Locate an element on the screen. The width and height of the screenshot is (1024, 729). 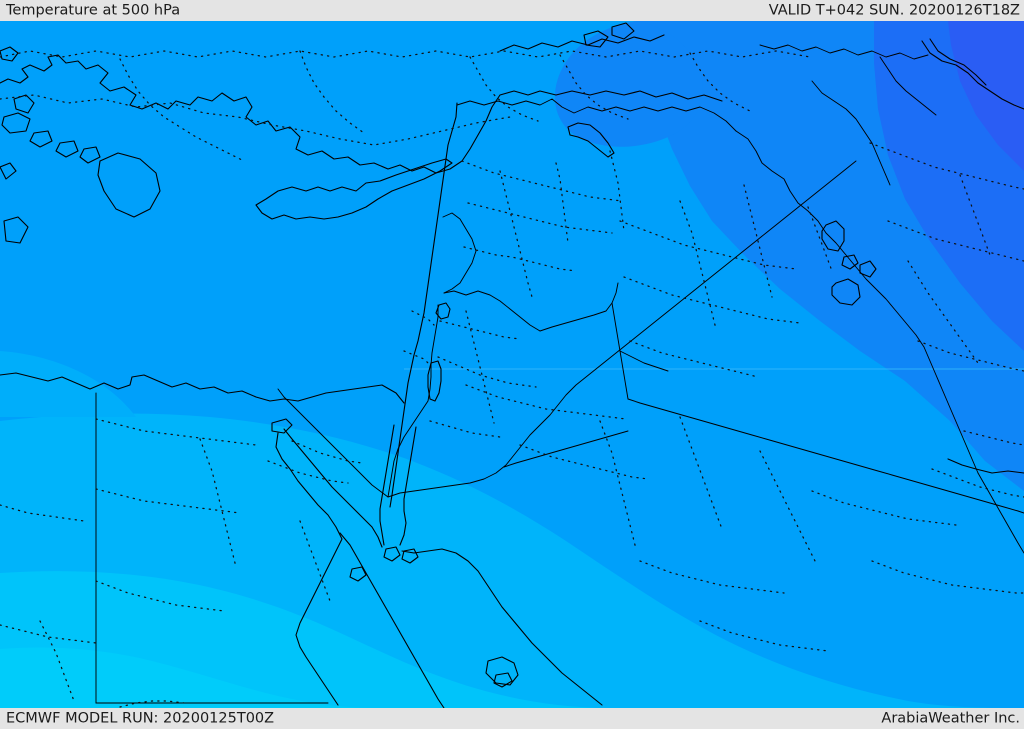
coast-aqaba-west is located at coordinates (387, 485).